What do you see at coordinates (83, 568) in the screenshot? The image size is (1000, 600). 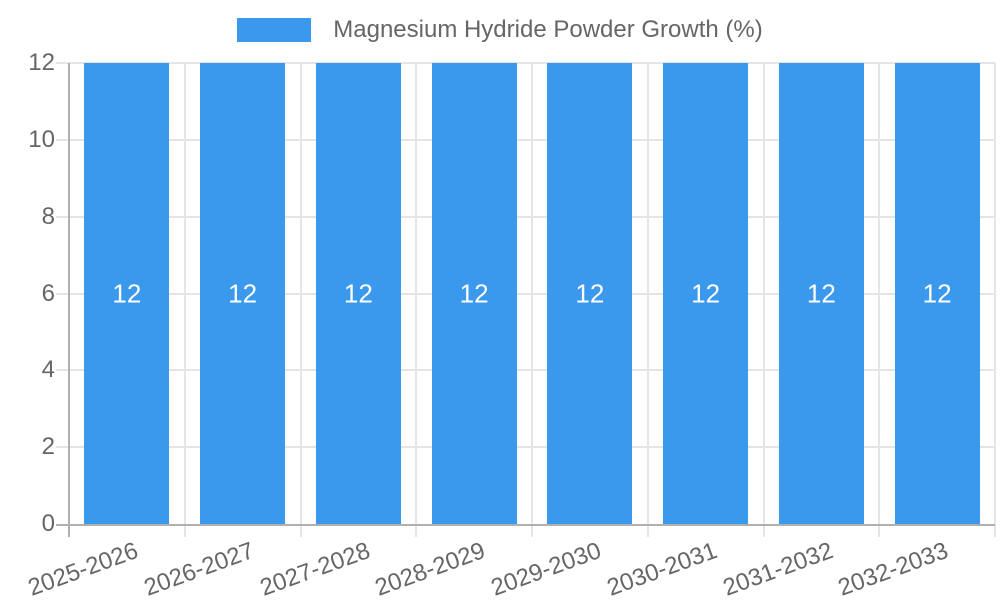 I see `x-axis-tick-label: 2025-2026` at bounding box center [83, 568].